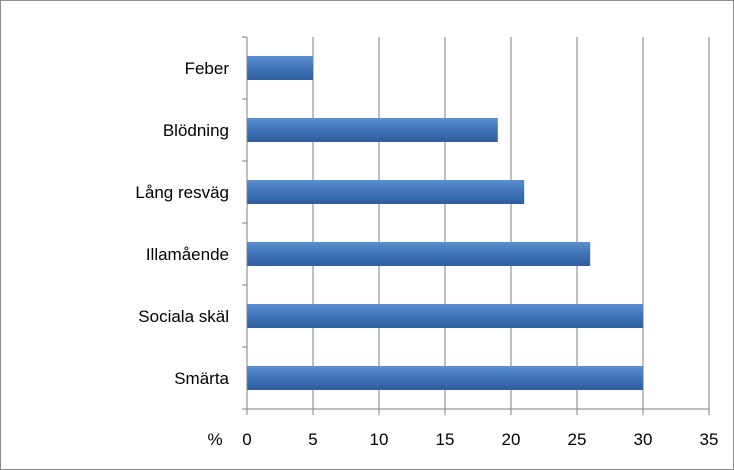 The width and height of the screenshot is (734, 470). Describe the element at coordinates (709, 439) in the screenshot. I see `x-tick-label: 35` at that location.